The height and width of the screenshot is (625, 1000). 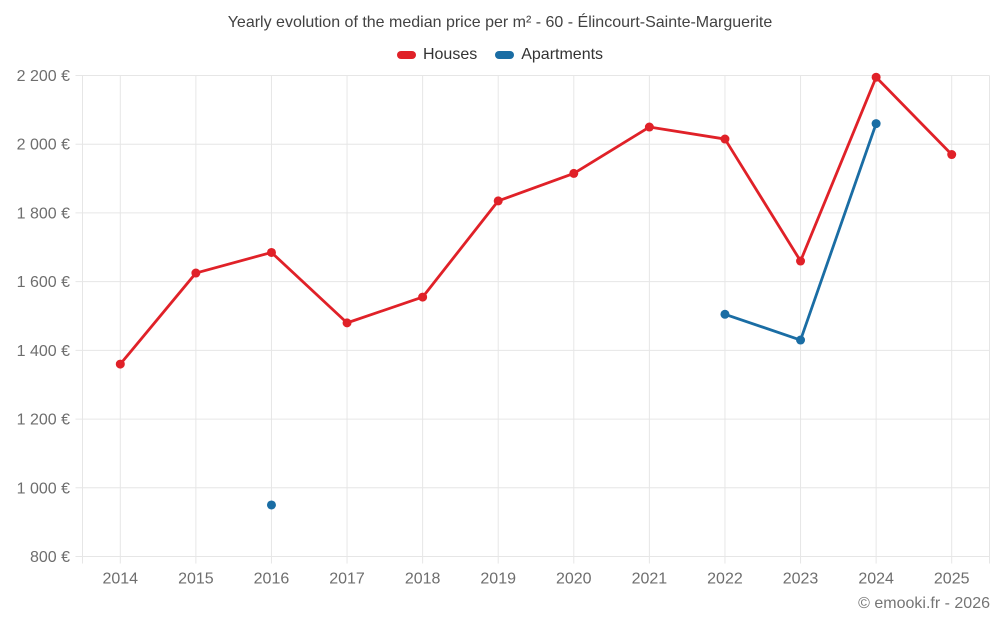 I want to click on x-axis-tick-label-2016: 2016, so click(x=272, y=579).